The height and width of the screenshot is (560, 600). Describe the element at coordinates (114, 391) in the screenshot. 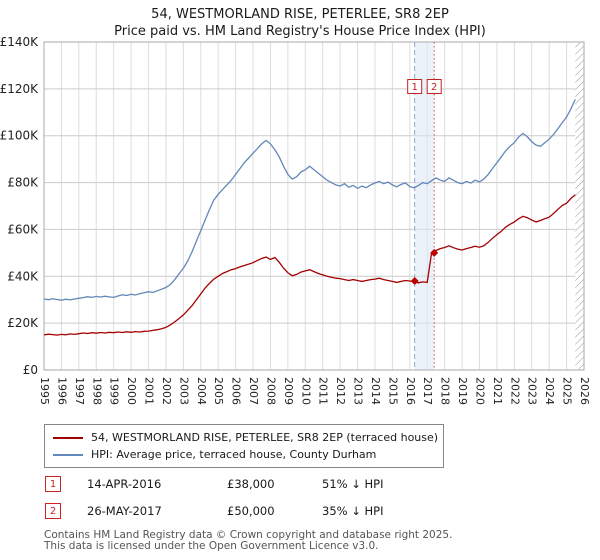

I see `x-axis-label: 1999` at that location.